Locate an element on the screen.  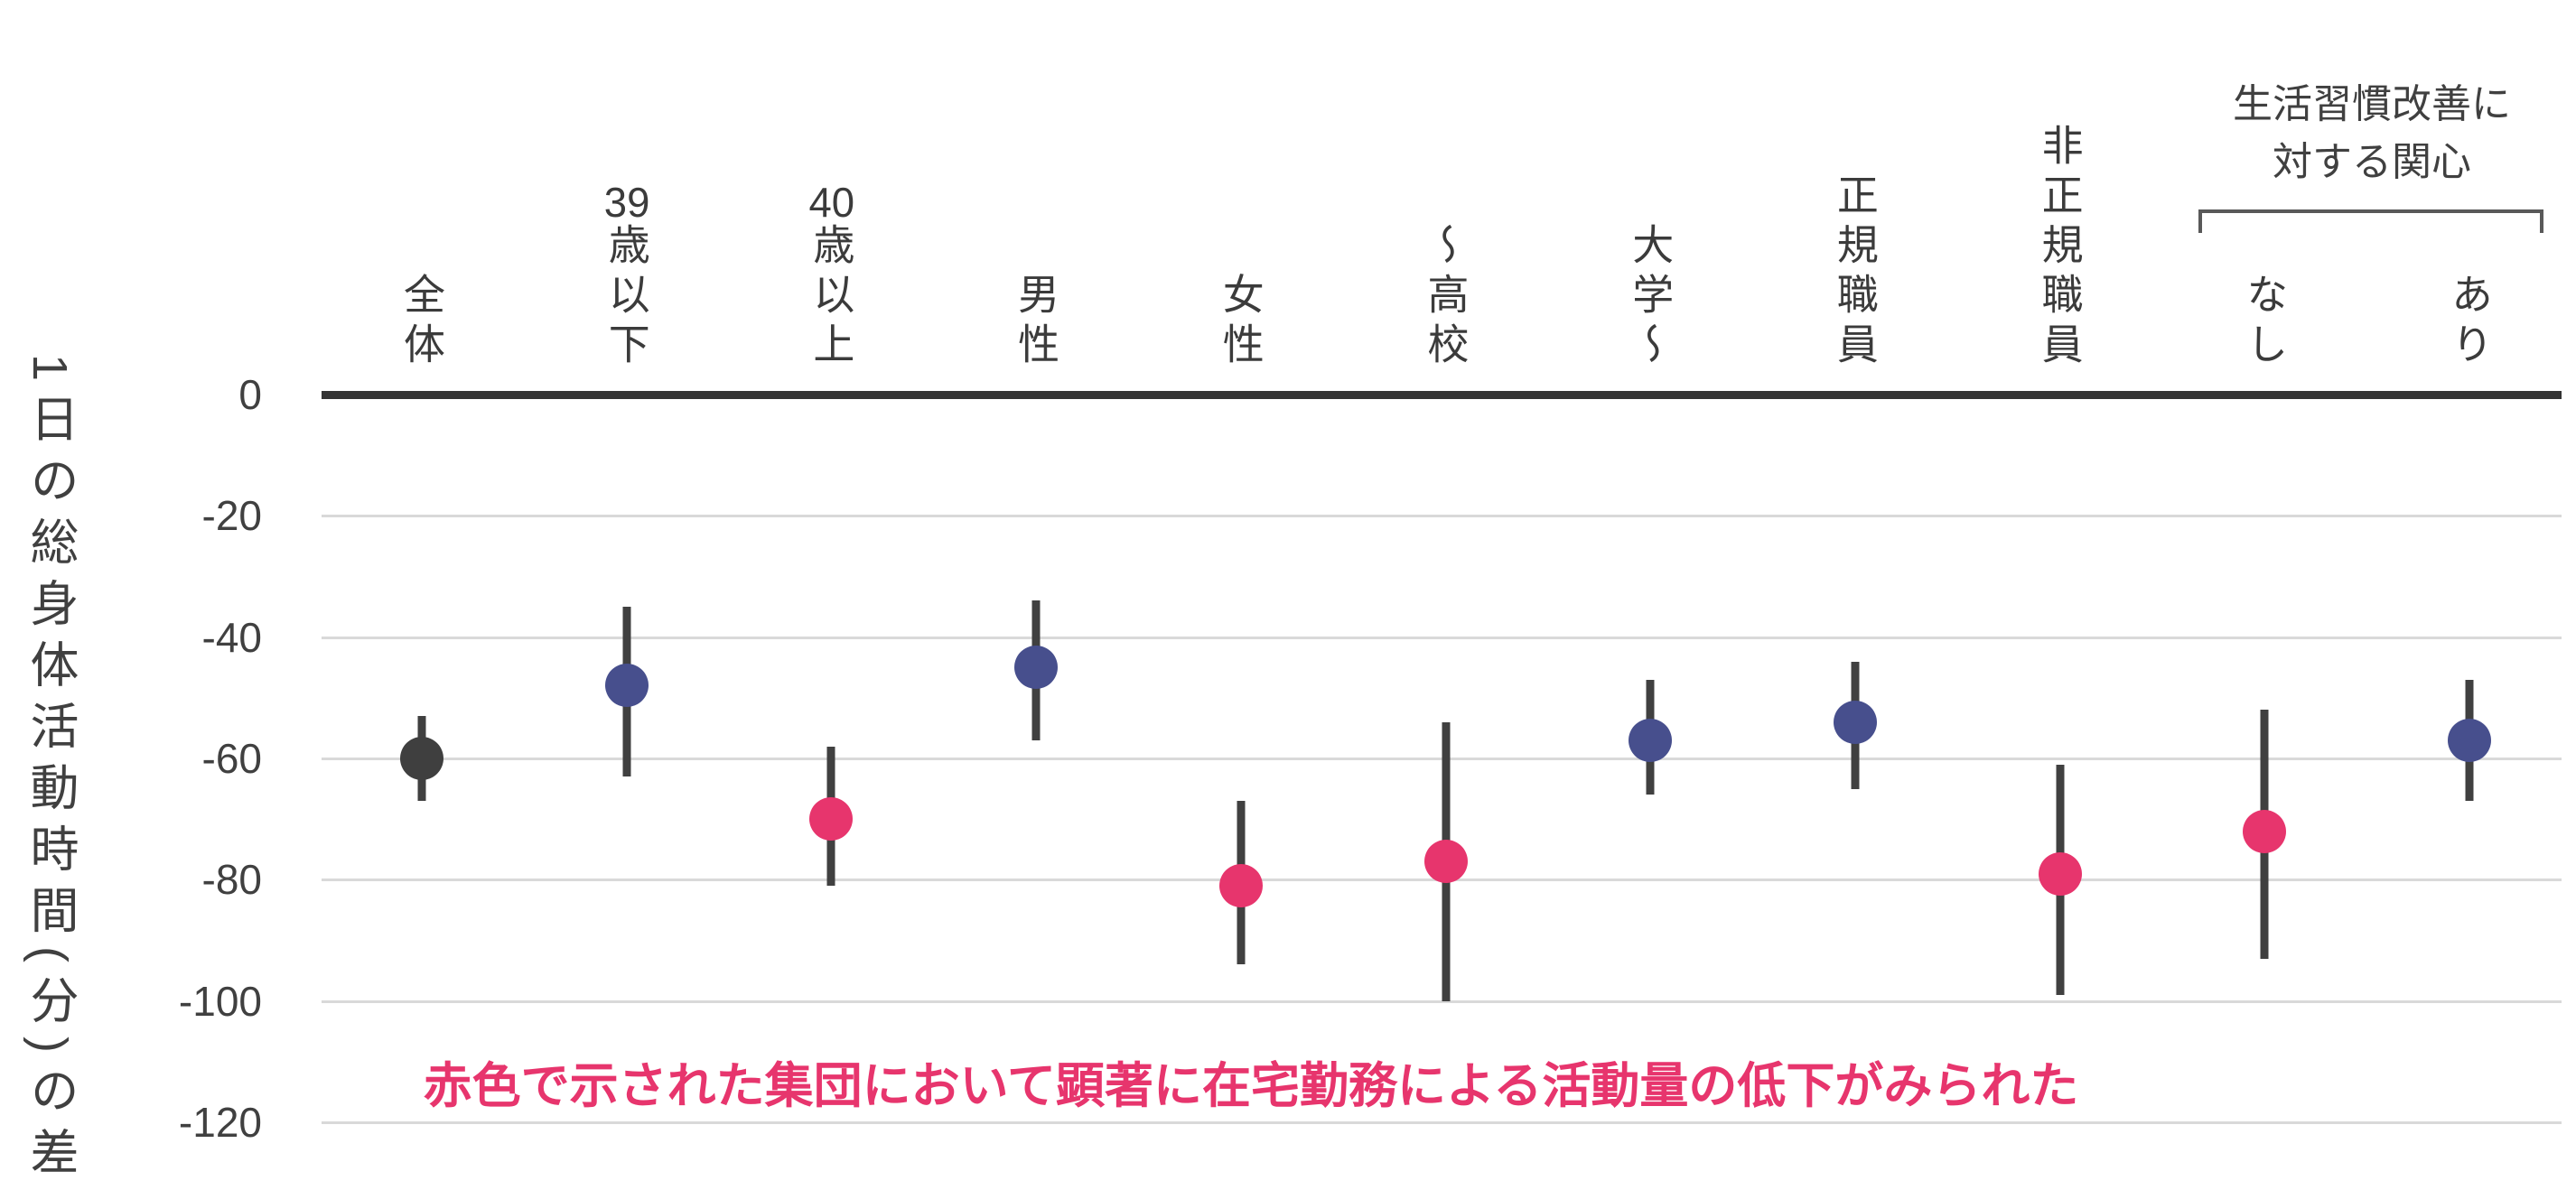
category-label: 40歳以上 is located at coordinates (831, 276).